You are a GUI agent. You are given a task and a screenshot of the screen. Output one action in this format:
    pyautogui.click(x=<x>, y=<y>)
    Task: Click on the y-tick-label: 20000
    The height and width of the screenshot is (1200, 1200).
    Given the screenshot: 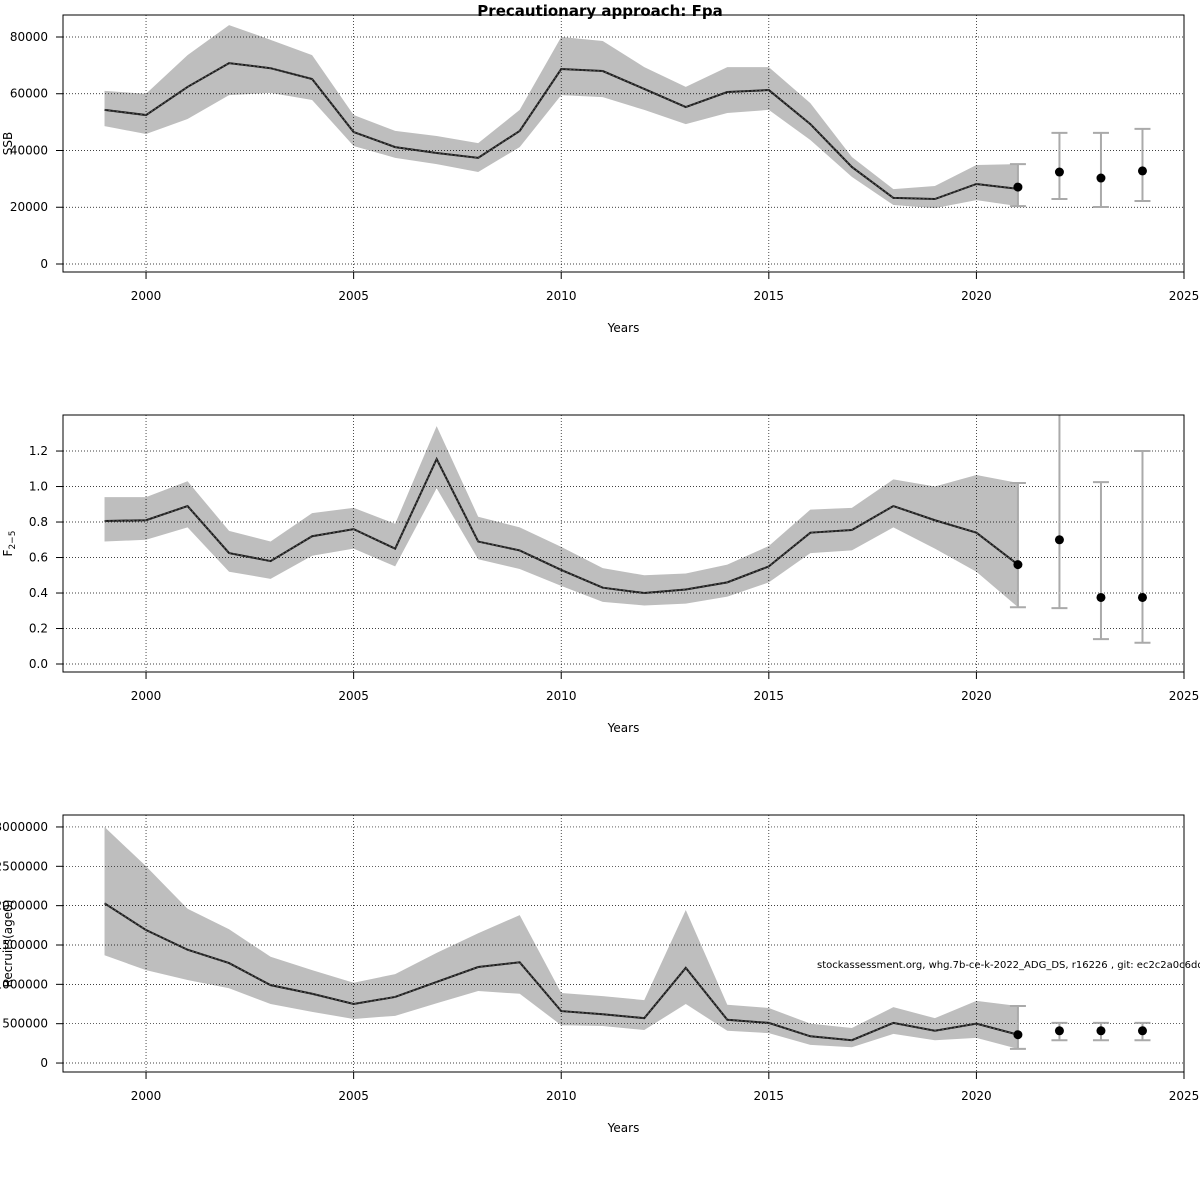 What is the action you would take?
    pyautogui.click(x=29, y=207)
    